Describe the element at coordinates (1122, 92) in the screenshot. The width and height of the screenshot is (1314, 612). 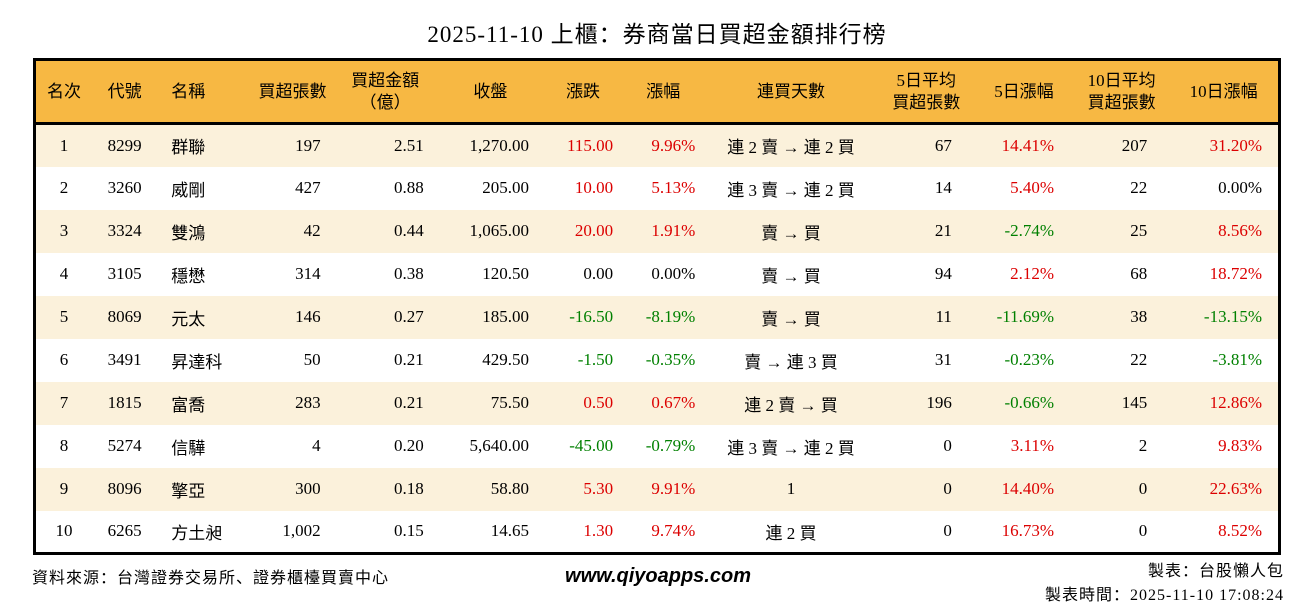
I see `column-header-avg10: 10日平均 買超張數` at that location.